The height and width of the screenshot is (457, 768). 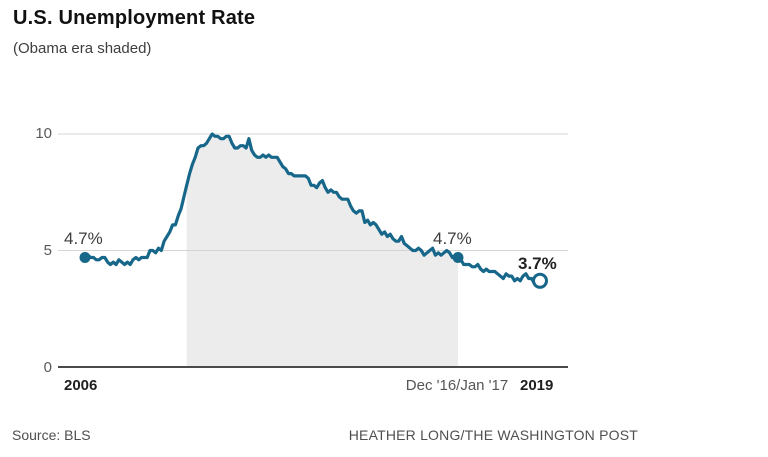 I want to click on y-axis-tick-0: 0, so click(x=47, y=367).